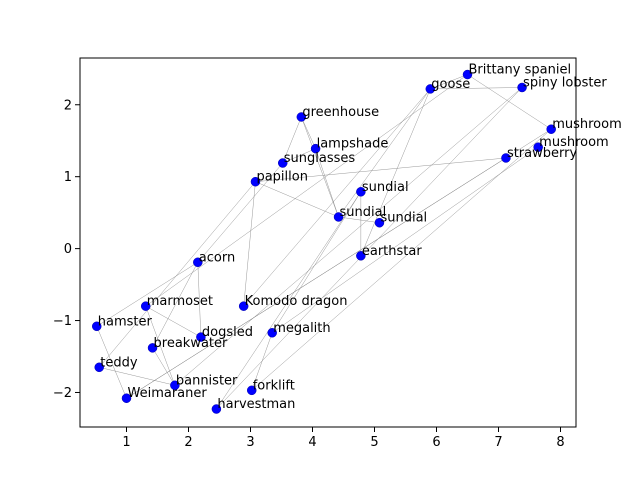 This screenshot has width=640, height=480. Describe the element at coordinates (520, 70) in the screenshot. I see `point-label: Brittany spaniel` at that location.